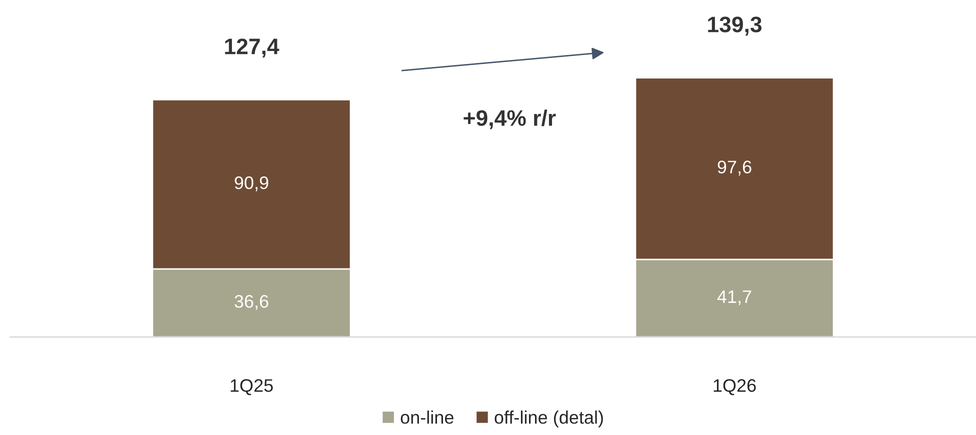 This screenshot has width=976, height=435. Describe the element at coordinates (510, 120) in the screenshot. I see `annotation: +9,4% r/r` at that location.